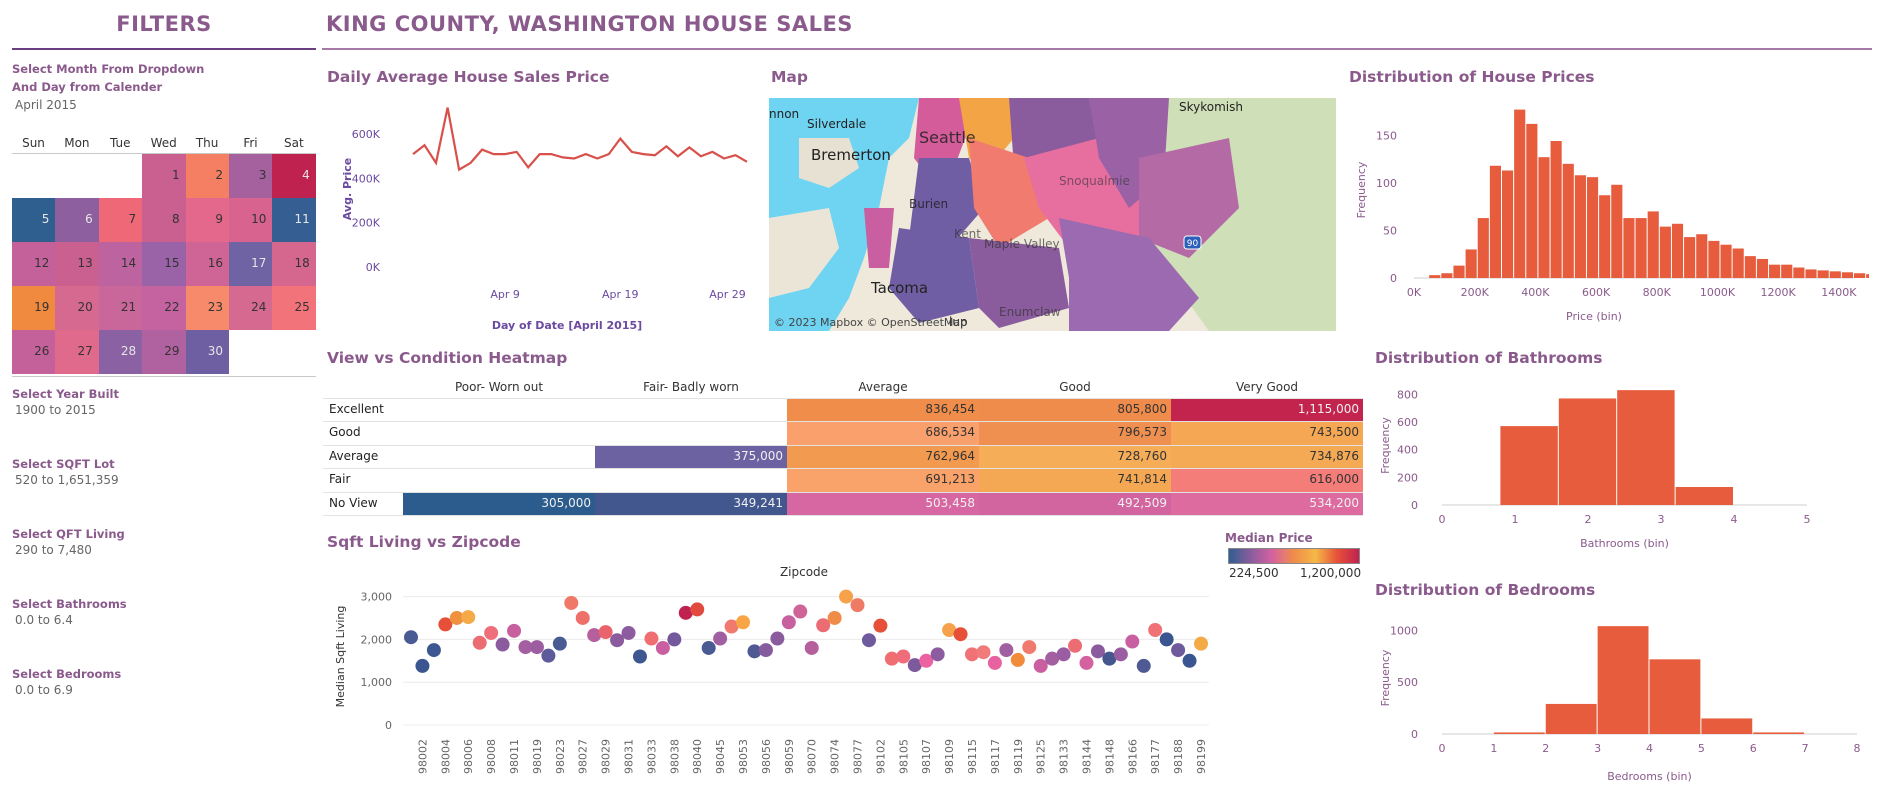  Describe the element at coordinates (1267, 503) in the screenshot. I see `heatmap-cell: 534,200` at that location.